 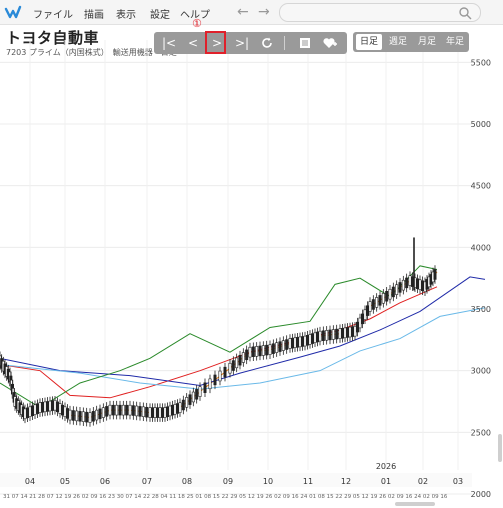 What do you see at coordinates (147, 481) in the screenshot?
I see `x-month-label: 07` at bounding box center [147, 481].